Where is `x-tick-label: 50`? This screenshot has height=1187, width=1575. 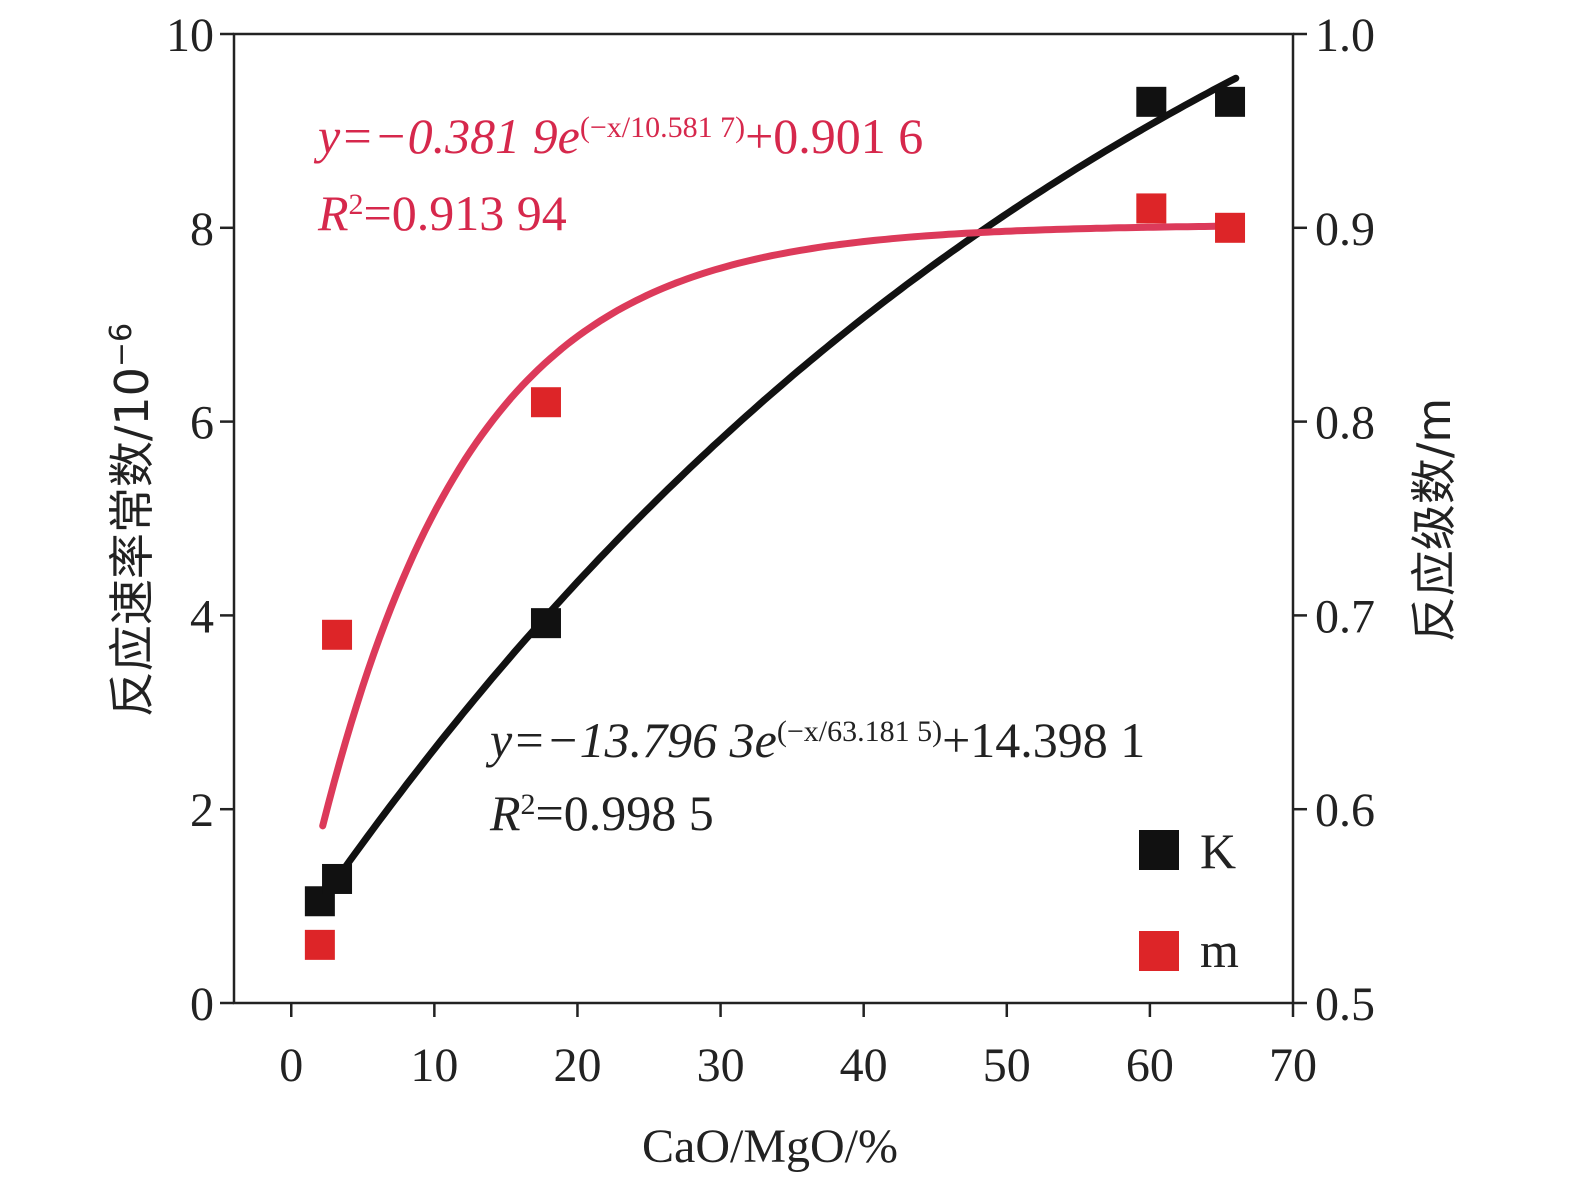 x-tick-label: 50 is located at coordinates (1007, 1065).